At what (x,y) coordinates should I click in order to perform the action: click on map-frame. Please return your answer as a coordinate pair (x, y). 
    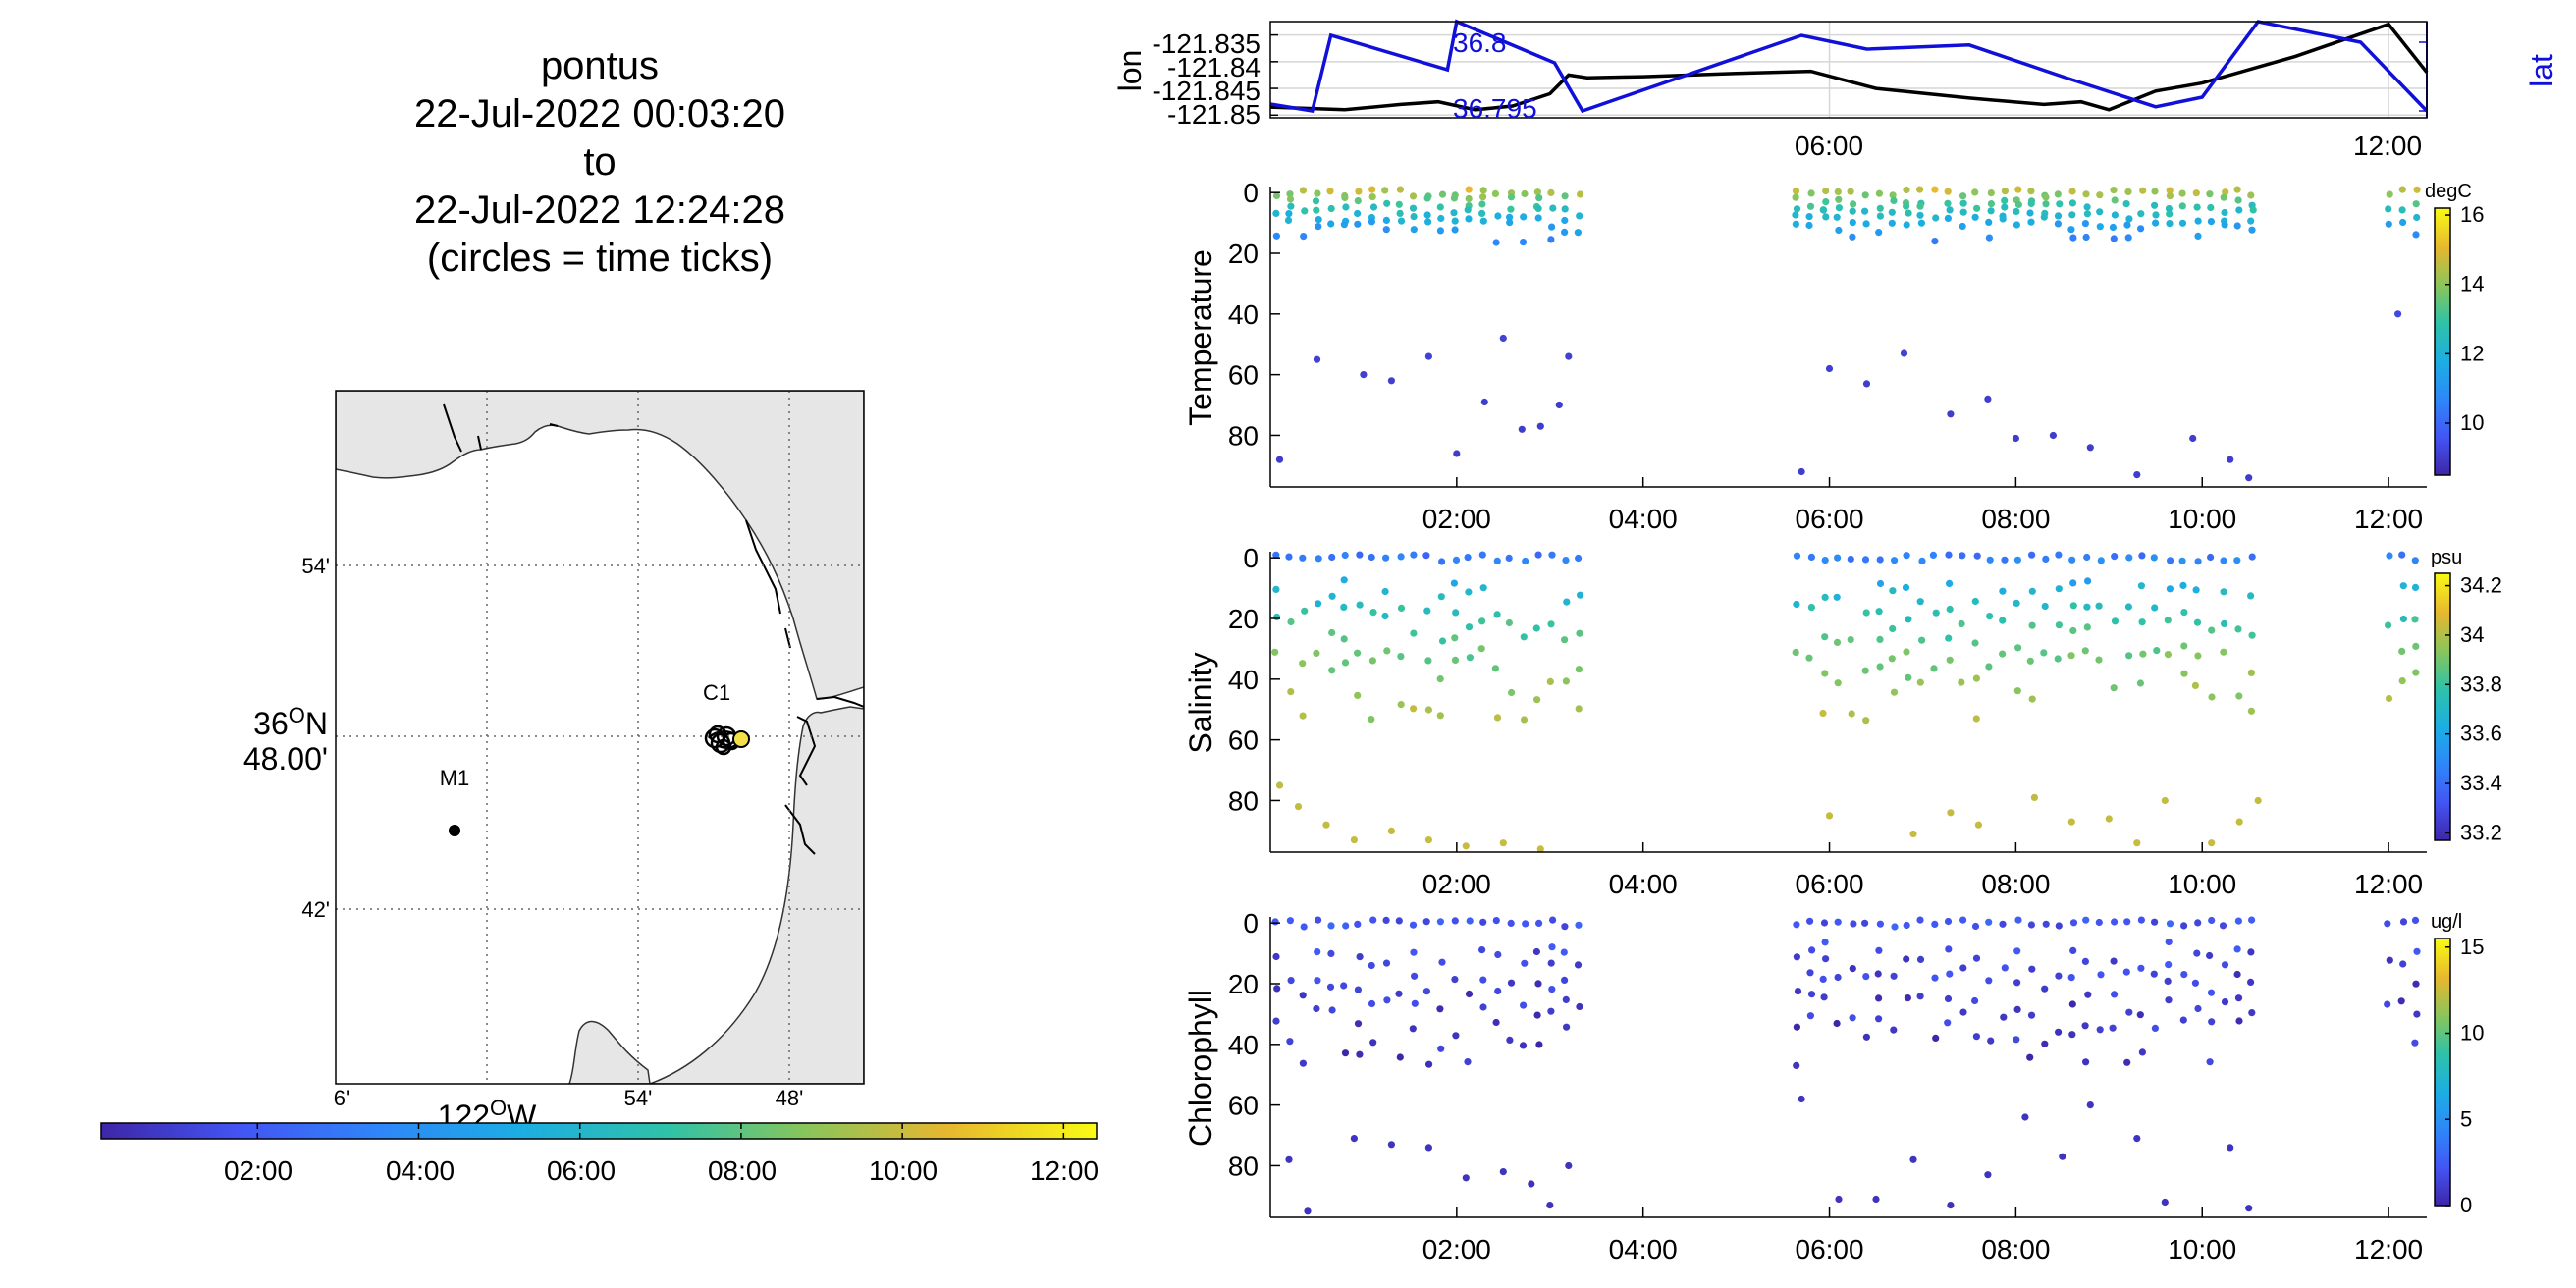
    Looking at the image, I should click on (600, 737).